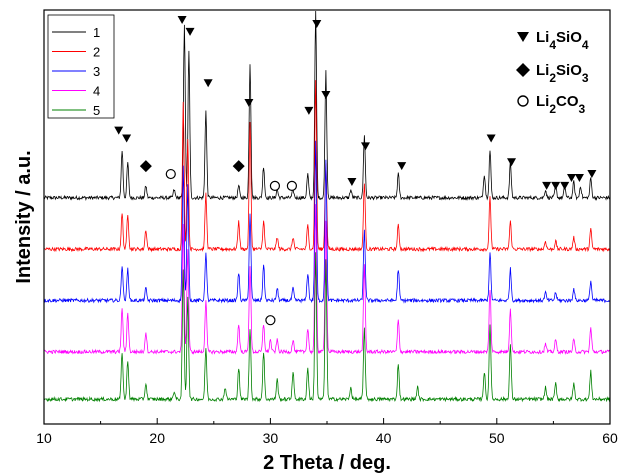 The width and height of the screenshot is (620, 475). What do you see at coordinates (523, 37) in the screenshot?
I see `key-triangle-icon` at bounding box center [523, 37].